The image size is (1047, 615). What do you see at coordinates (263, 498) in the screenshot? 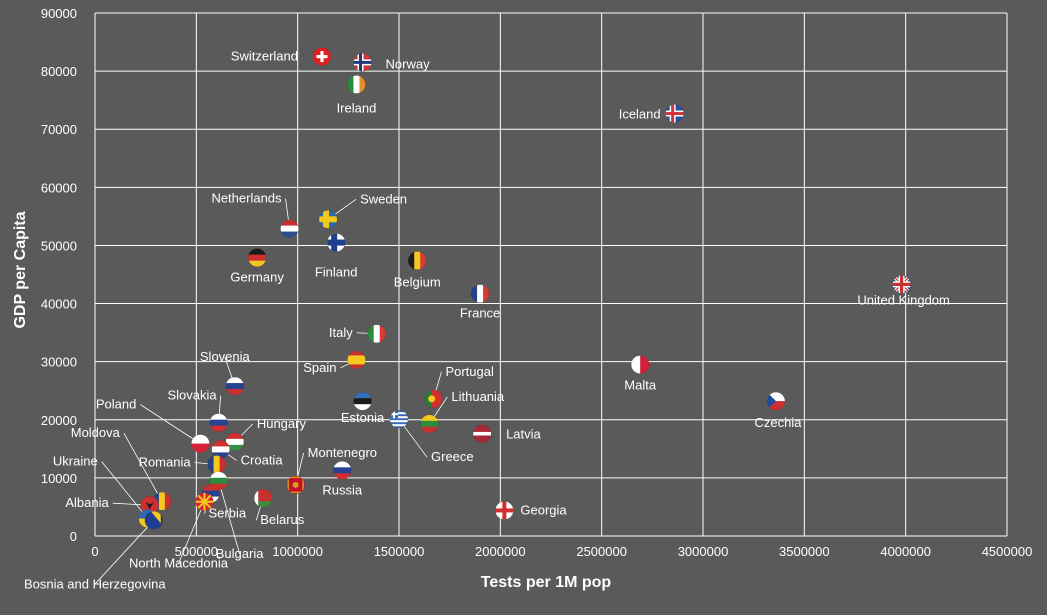
I see `point-belarus` at bounding box center [263, 498].